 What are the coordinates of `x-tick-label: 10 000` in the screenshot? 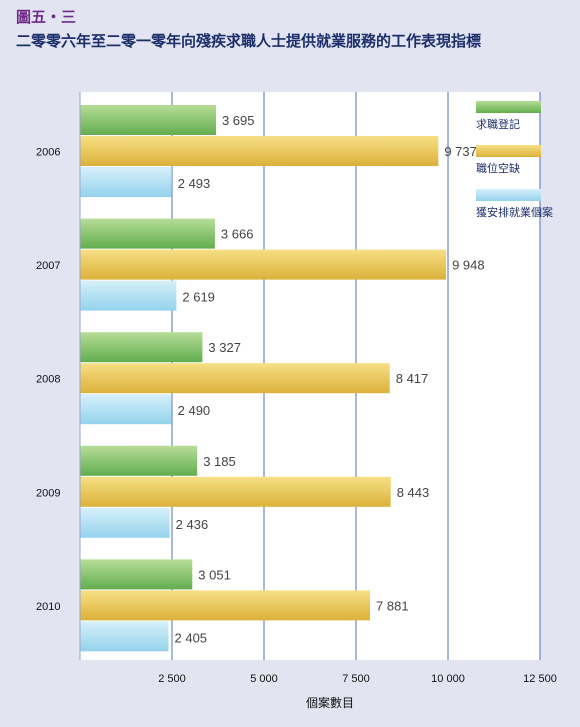 It's located at (448, 679).